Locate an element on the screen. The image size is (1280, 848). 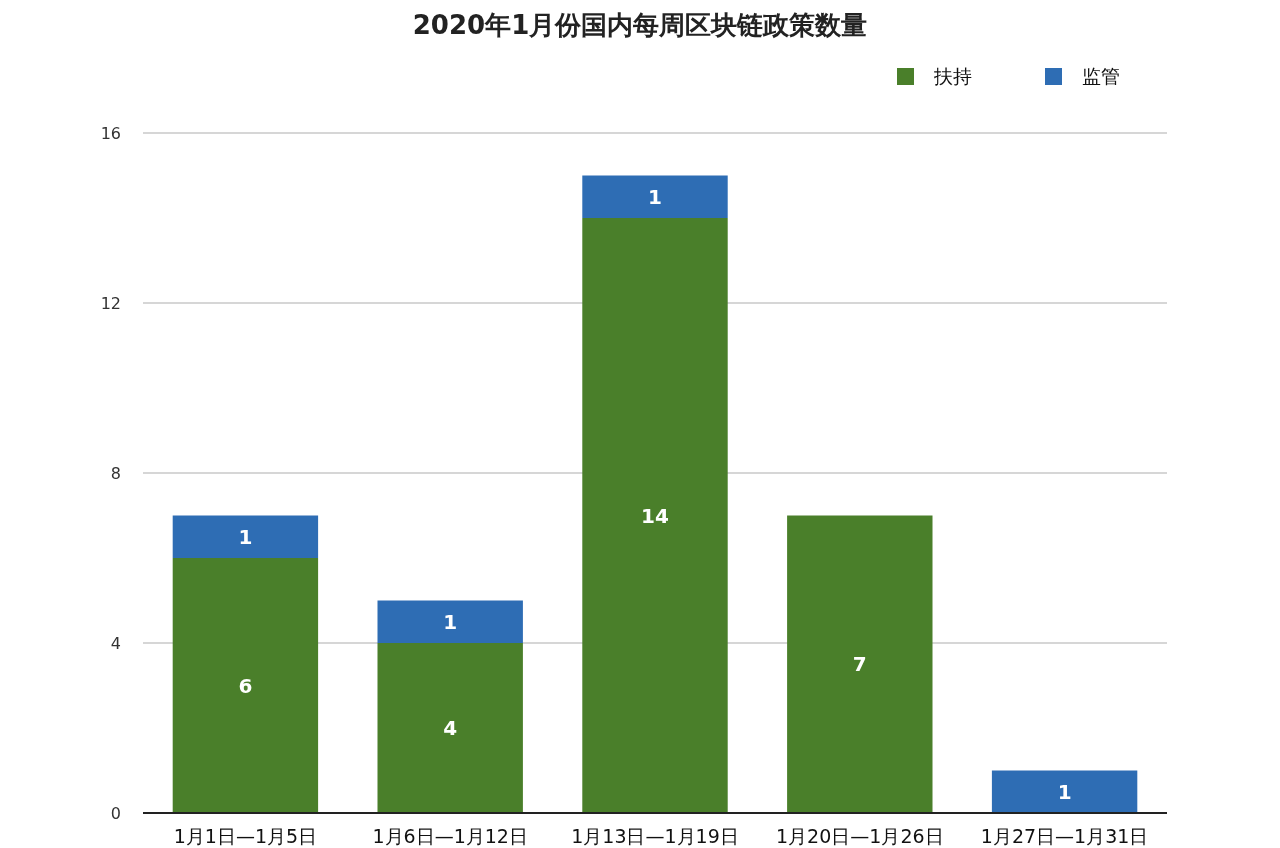
x-tick-label: 1月6日—1月12日 is located at coordinates (450, 836).